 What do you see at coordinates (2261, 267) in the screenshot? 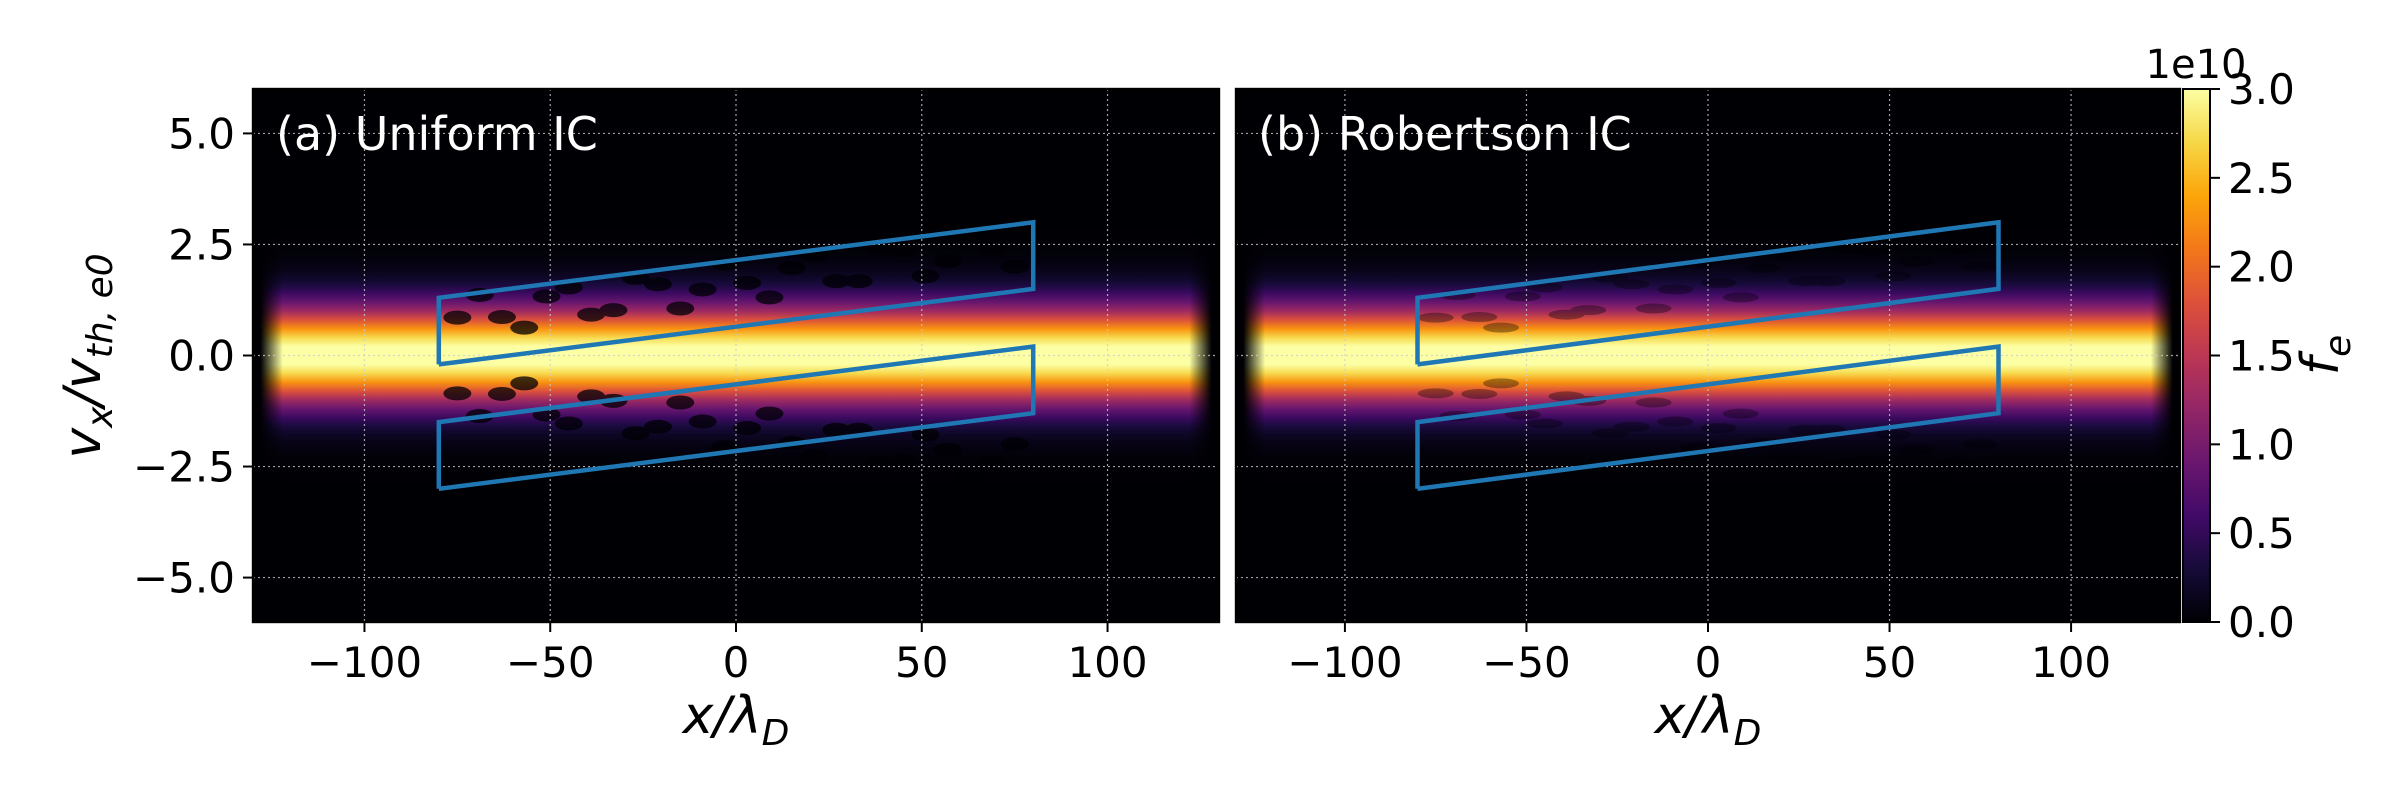
I see `colorbar-tick-label: 2.0` at bounding box center [2261, 267].